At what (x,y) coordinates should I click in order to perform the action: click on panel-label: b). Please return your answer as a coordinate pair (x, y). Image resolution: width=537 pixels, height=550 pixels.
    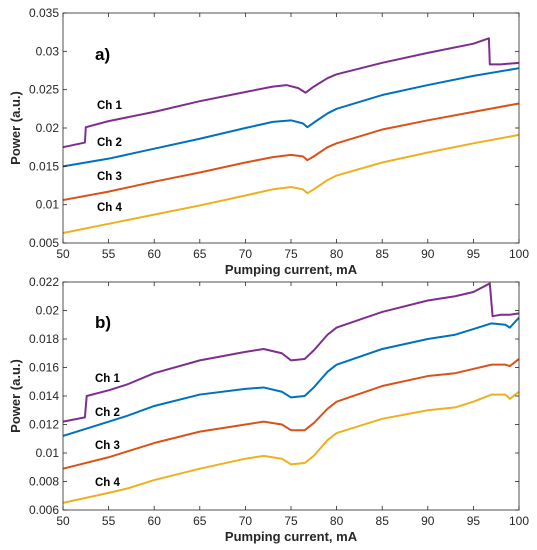
    Looking at the image, I should click on (103, 322).